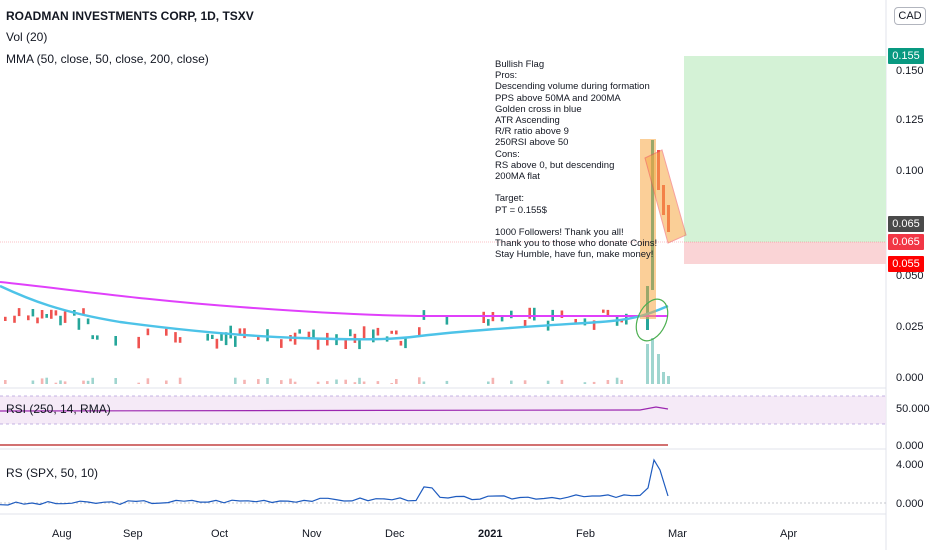 The width and height of the screenshot is (932, 550). What do you see at coordinates (910, 16) in the screenshot?
I see `currency-button: CAD` at bounding box center [910, 16].